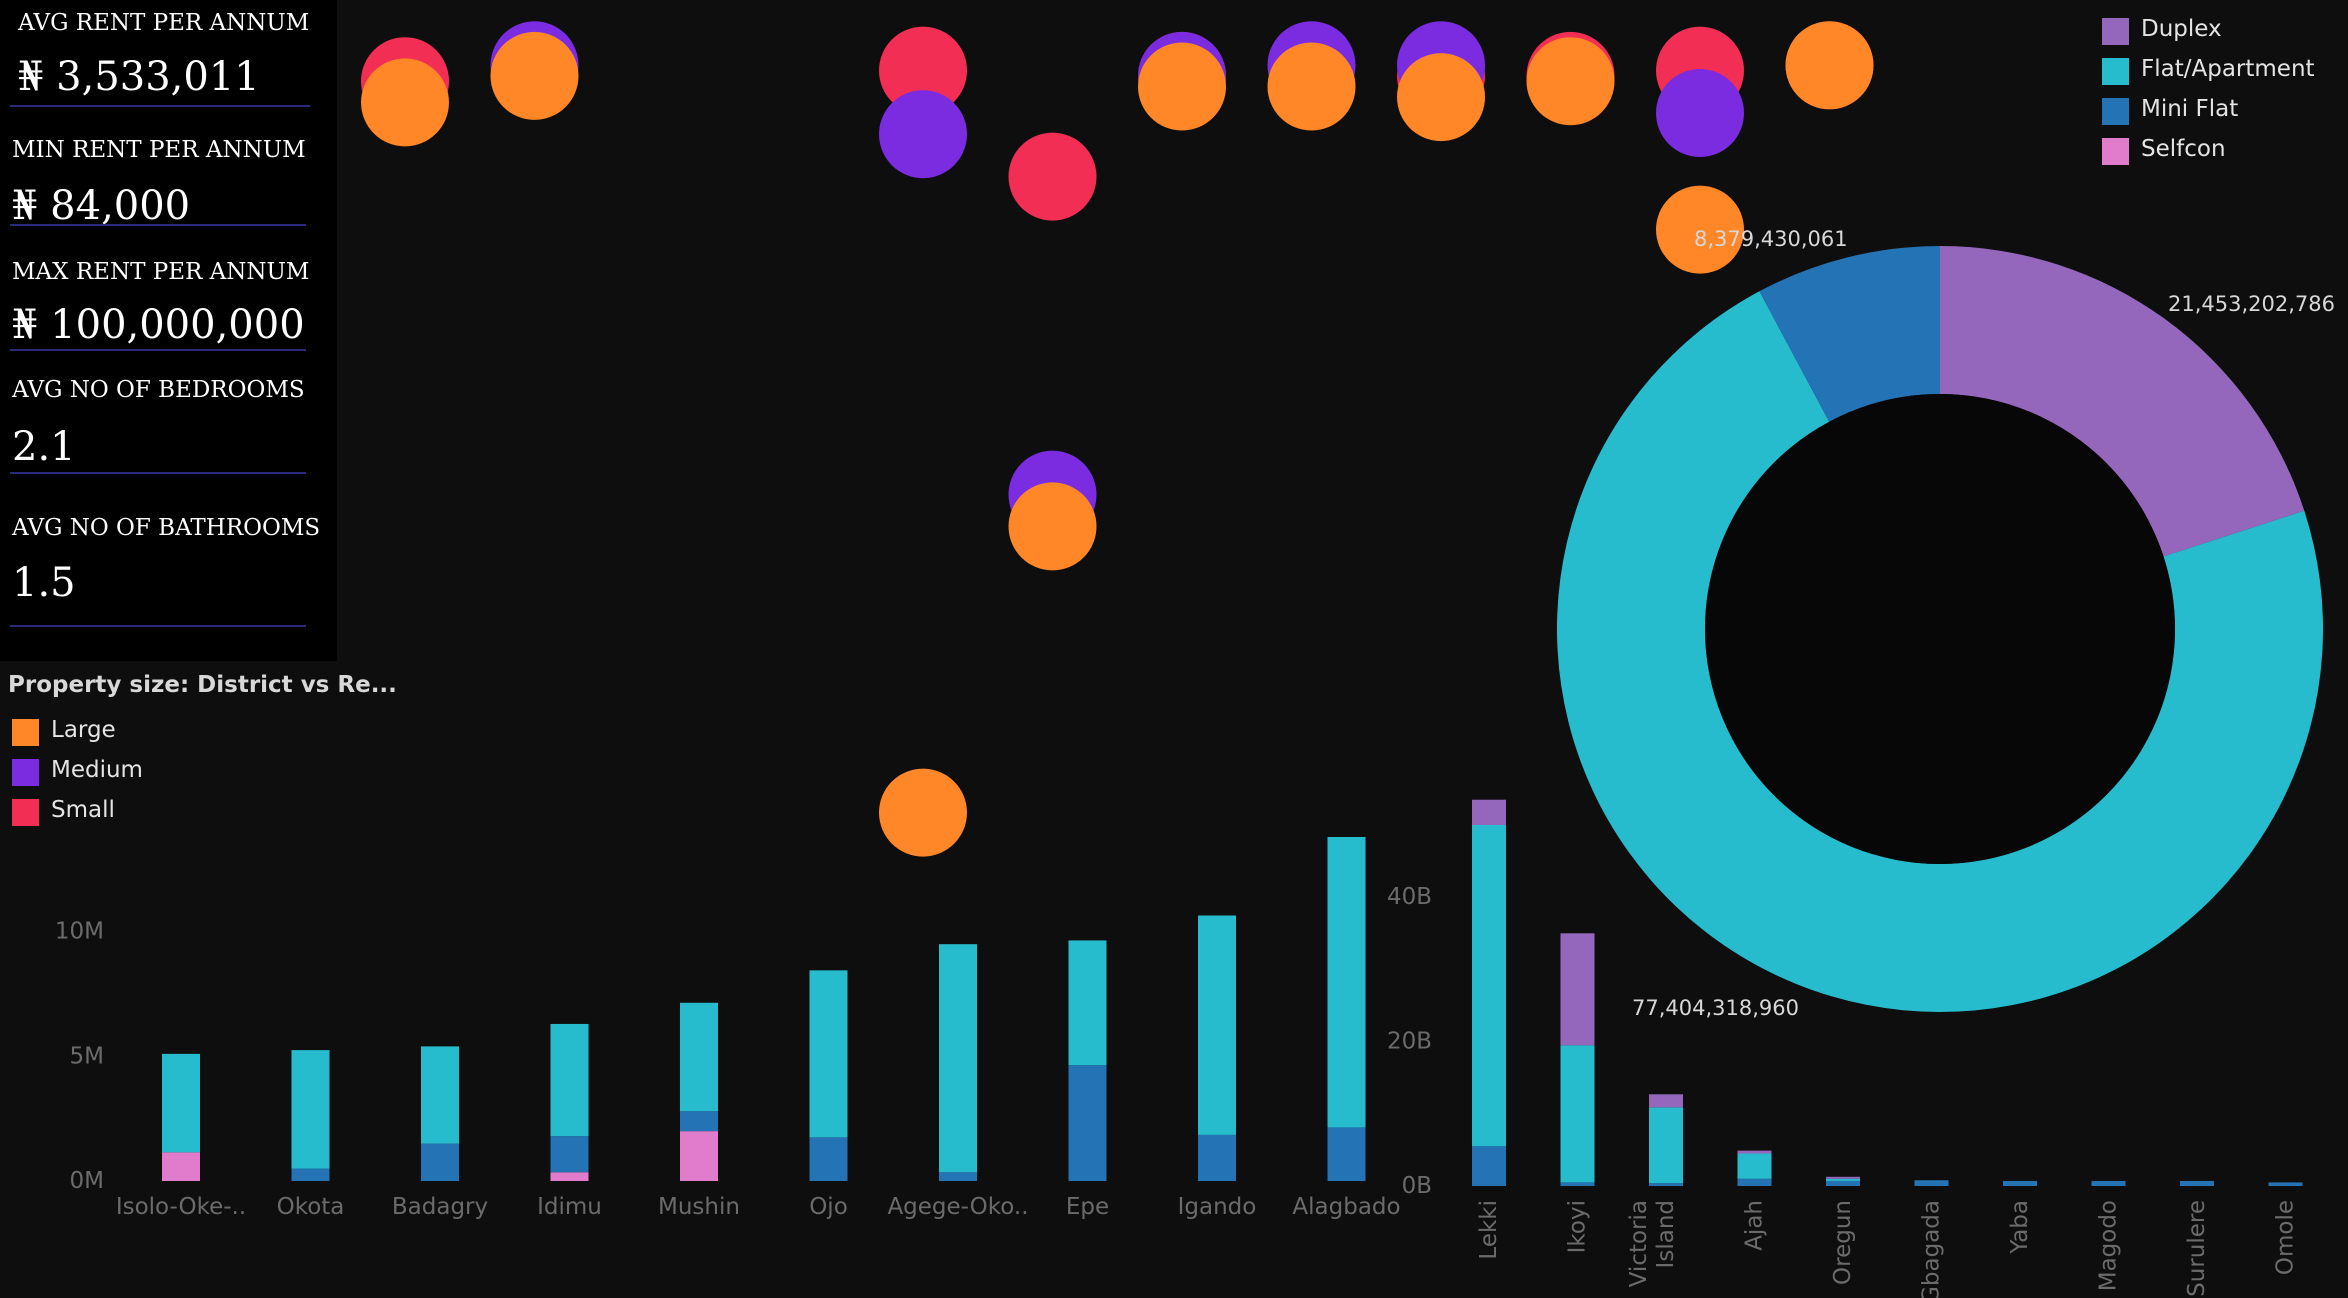 Image resolution: width=2348 pixels, height=1298 pixels. I want to click on bar-segment-flat-apartment-isolo-oke, so click(181, 1103).